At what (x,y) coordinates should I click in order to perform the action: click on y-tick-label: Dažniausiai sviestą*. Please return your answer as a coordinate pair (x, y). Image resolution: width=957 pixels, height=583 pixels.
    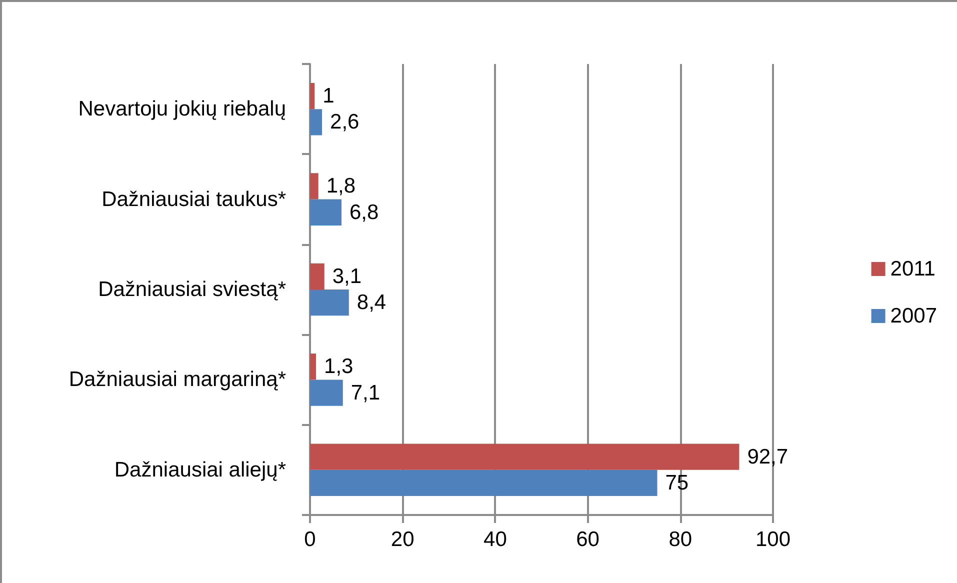
    Looking at the image, I should click on (192, 289).